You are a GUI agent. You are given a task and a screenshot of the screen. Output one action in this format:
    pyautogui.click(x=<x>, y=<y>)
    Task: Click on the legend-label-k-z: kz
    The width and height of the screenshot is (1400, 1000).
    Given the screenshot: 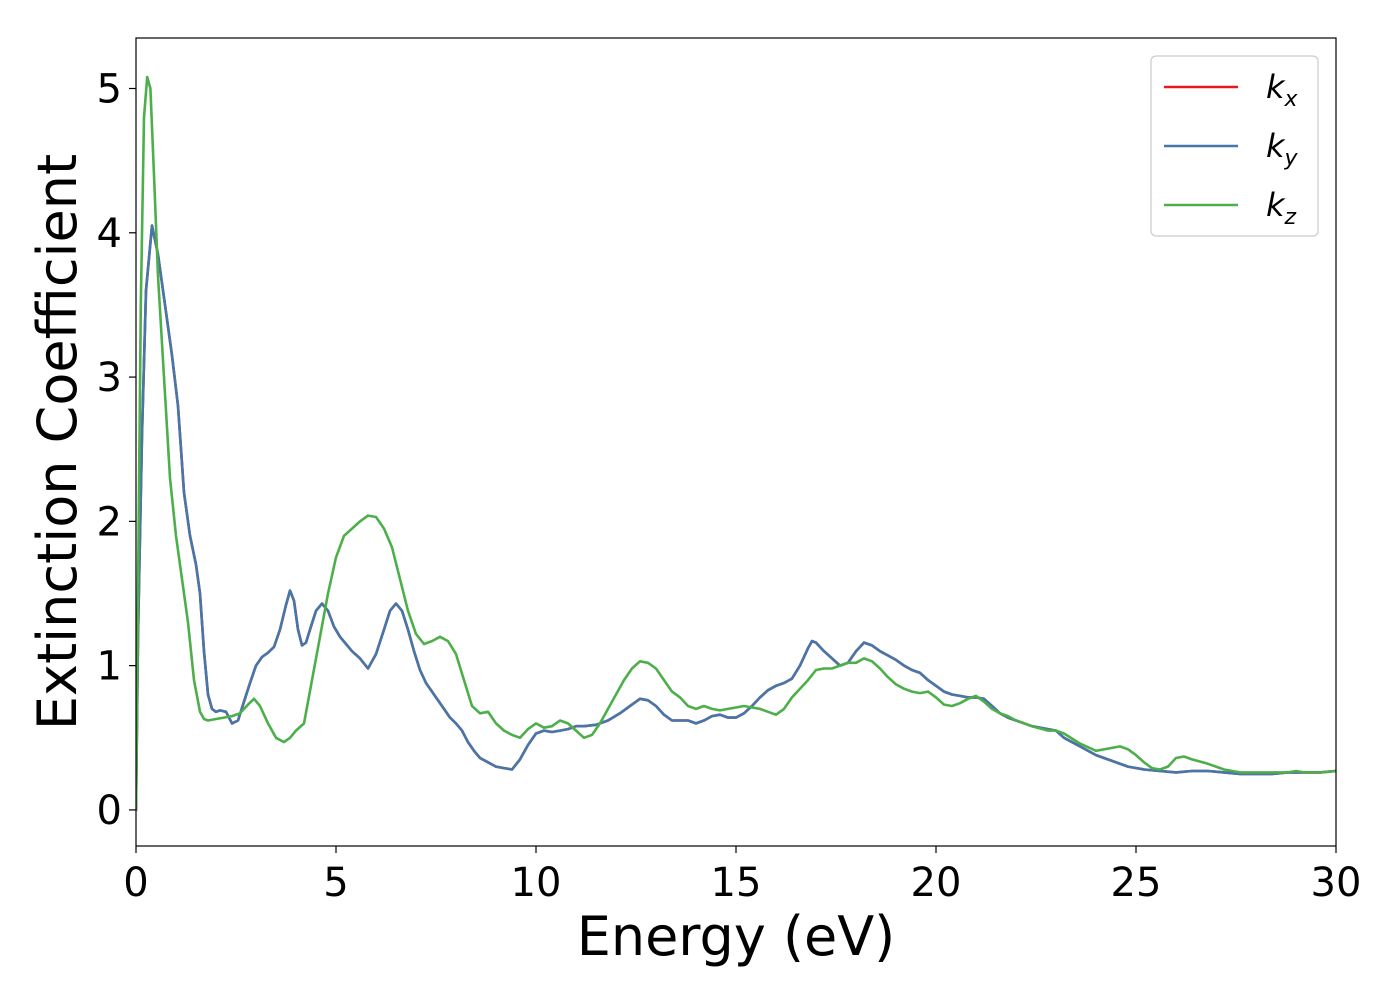 What is the action you would take?
    pyautogui.click(x=1281, y=208)
    